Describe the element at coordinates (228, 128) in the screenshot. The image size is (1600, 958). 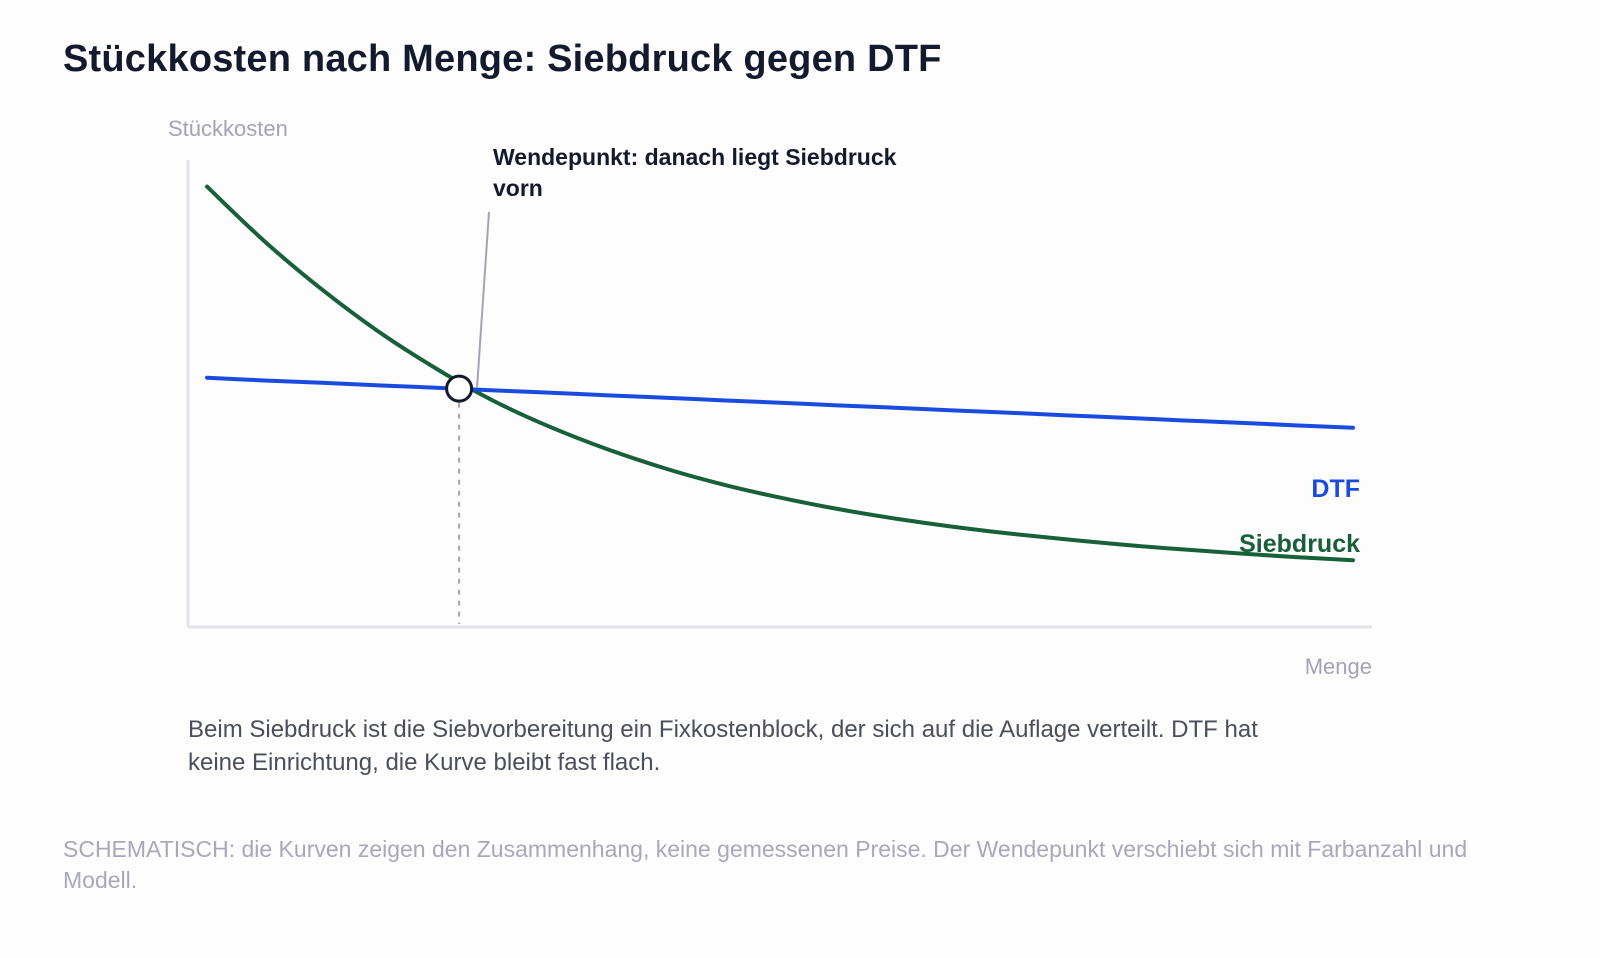
I see `y-axis-label: Stückkosten` at that location.